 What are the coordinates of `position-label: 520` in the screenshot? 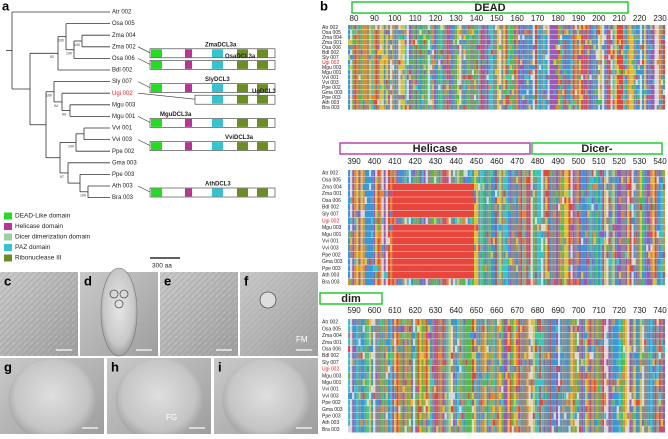 It's located at (620, 161).